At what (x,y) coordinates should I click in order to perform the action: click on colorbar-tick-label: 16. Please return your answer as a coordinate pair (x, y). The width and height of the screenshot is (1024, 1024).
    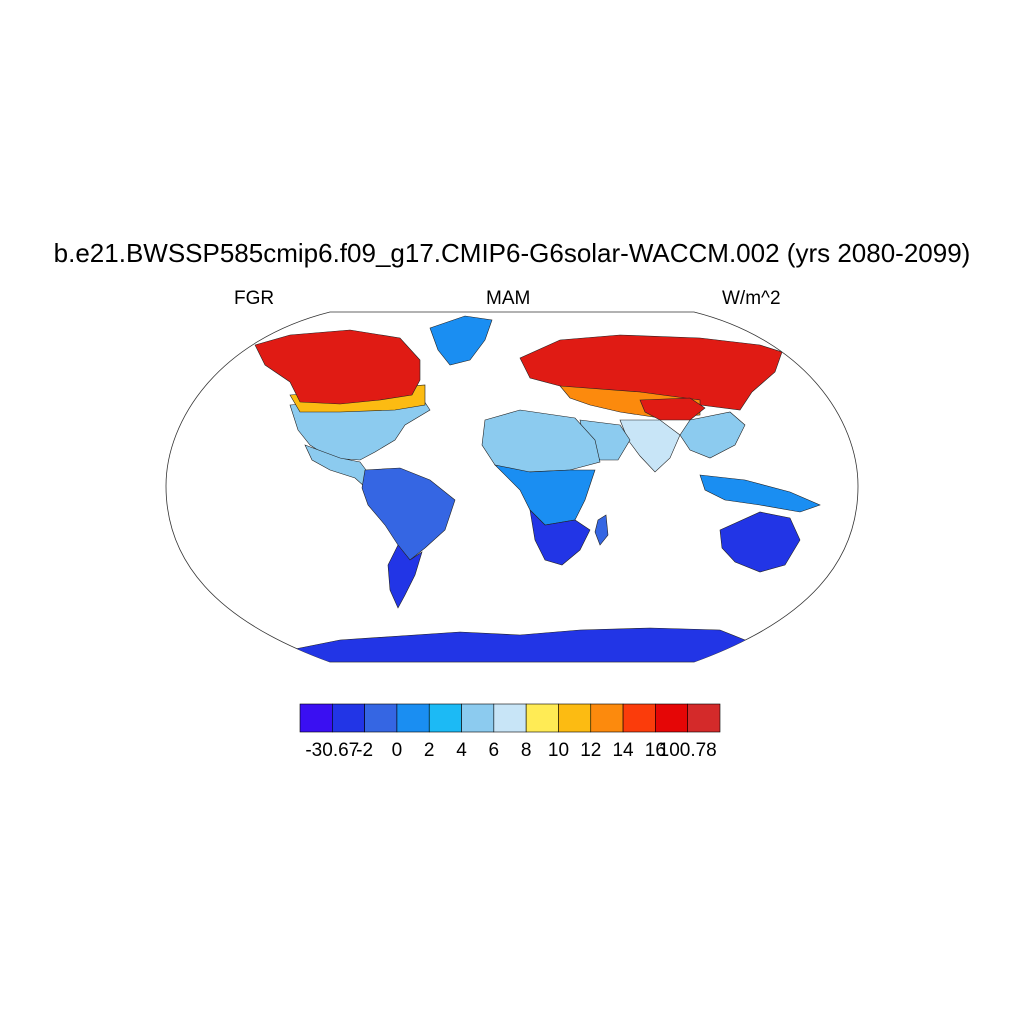
    Looking at the image, I should click on (655, 750).